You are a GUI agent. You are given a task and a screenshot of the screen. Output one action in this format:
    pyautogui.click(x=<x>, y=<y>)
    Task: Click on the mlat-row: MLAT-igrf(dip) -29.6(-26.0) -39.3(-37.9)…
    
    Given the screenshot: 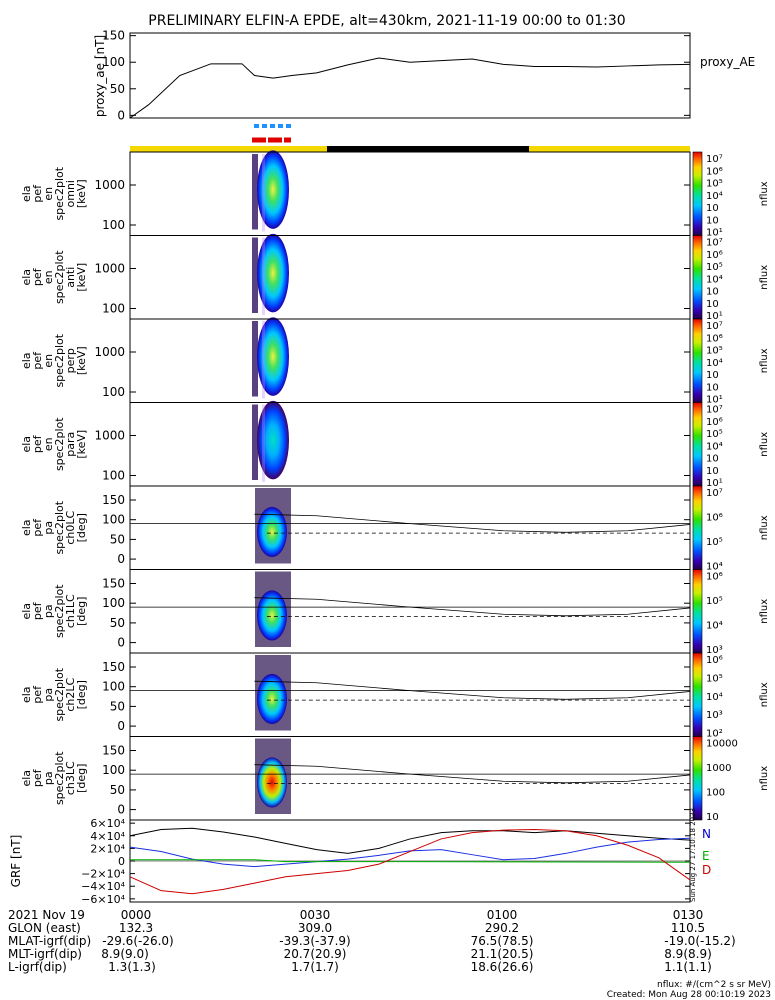 What is the action you would take?
    pyautogui.click(x=387, y=940)
    